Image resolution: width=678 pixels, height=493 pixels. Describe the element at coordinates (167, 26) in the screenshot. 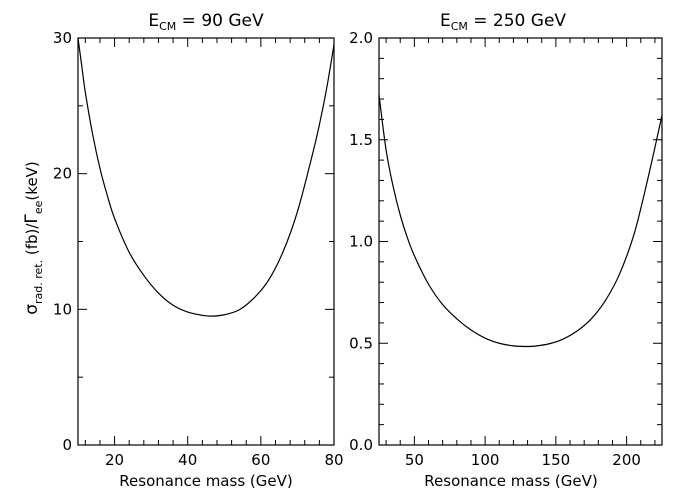

I see `panel-left-title-sub: CM` at that location.